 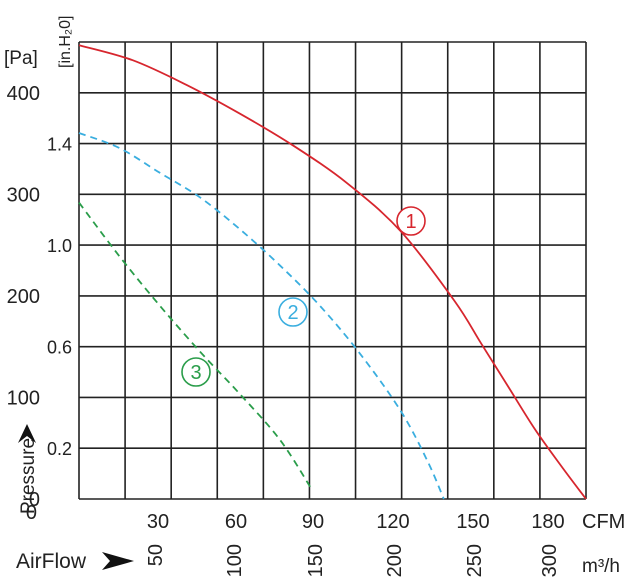 I want to click on x-tick-label-cfm: 60, so click(x=236, y=522).